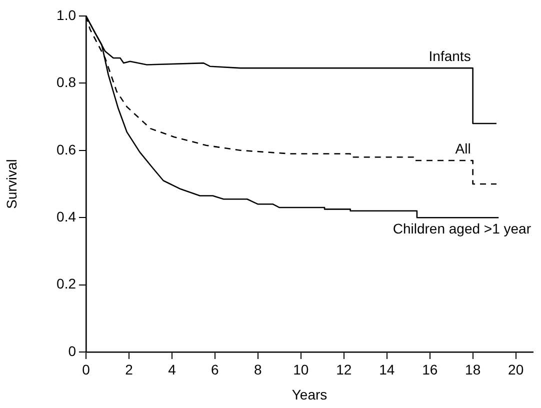  Describe the element at coordinates (449, 56) in the screenshot. I see `series-label: Infants` at that location.